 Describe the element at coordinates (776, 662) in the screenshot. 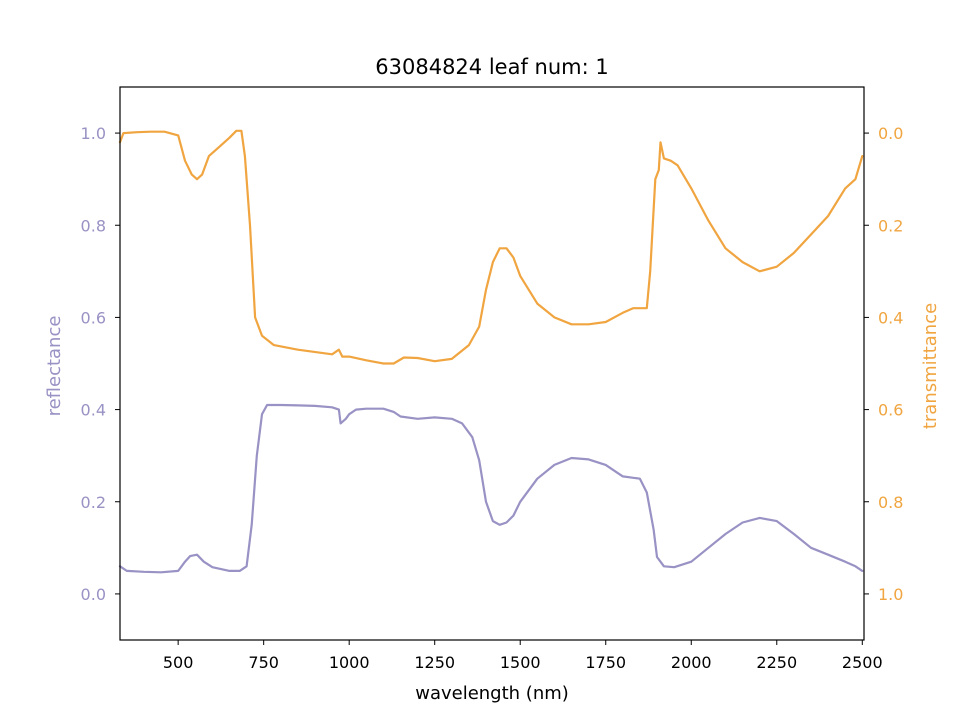

I see `x-tick-label: 2250` at that location.